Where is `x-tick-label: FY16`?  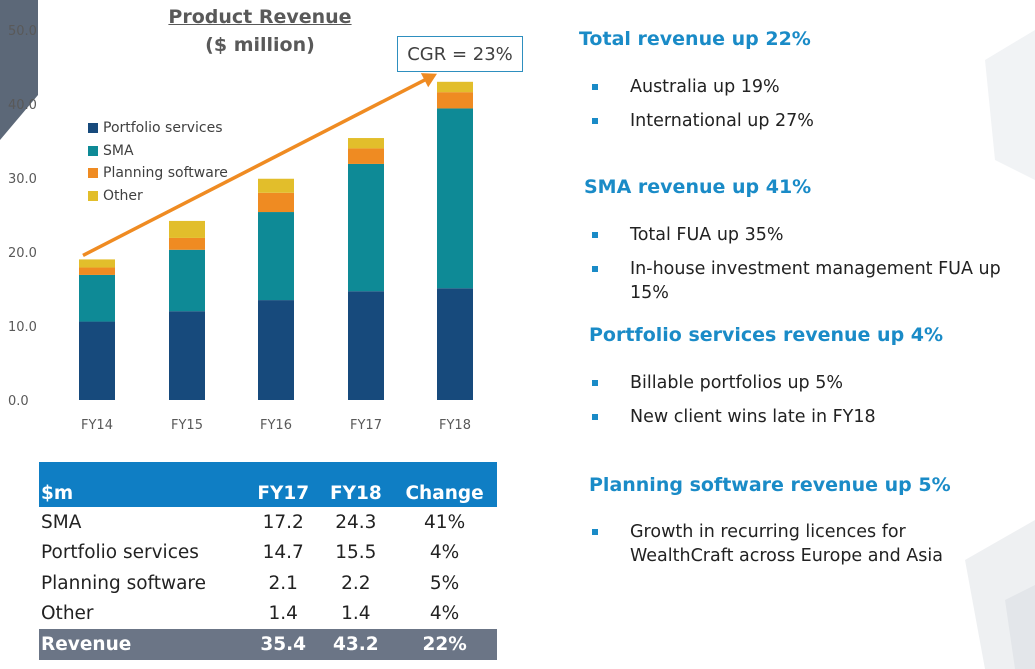 x-tick-label: FY16 is located at coordinates (276, 425).